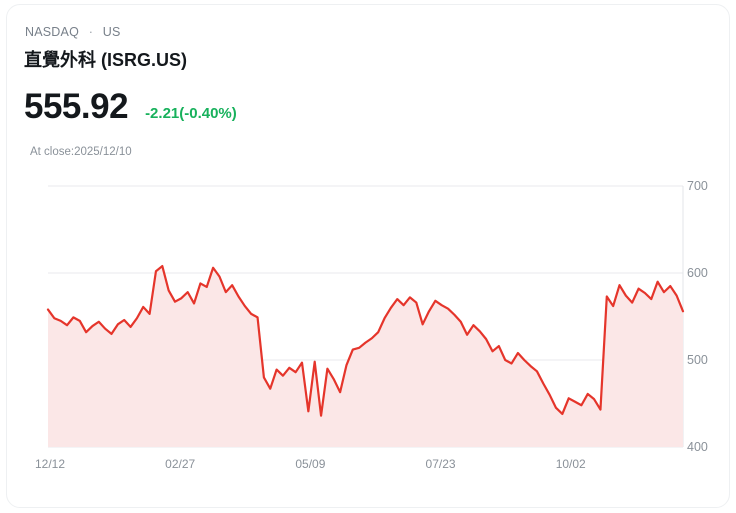 This screenshot has width=736, height=513. What do you see at coordinates (106, 60) in the screenshot?
I see `page-title: 直覺外科 (ISRG.US)` at bounding box center [106, 60].